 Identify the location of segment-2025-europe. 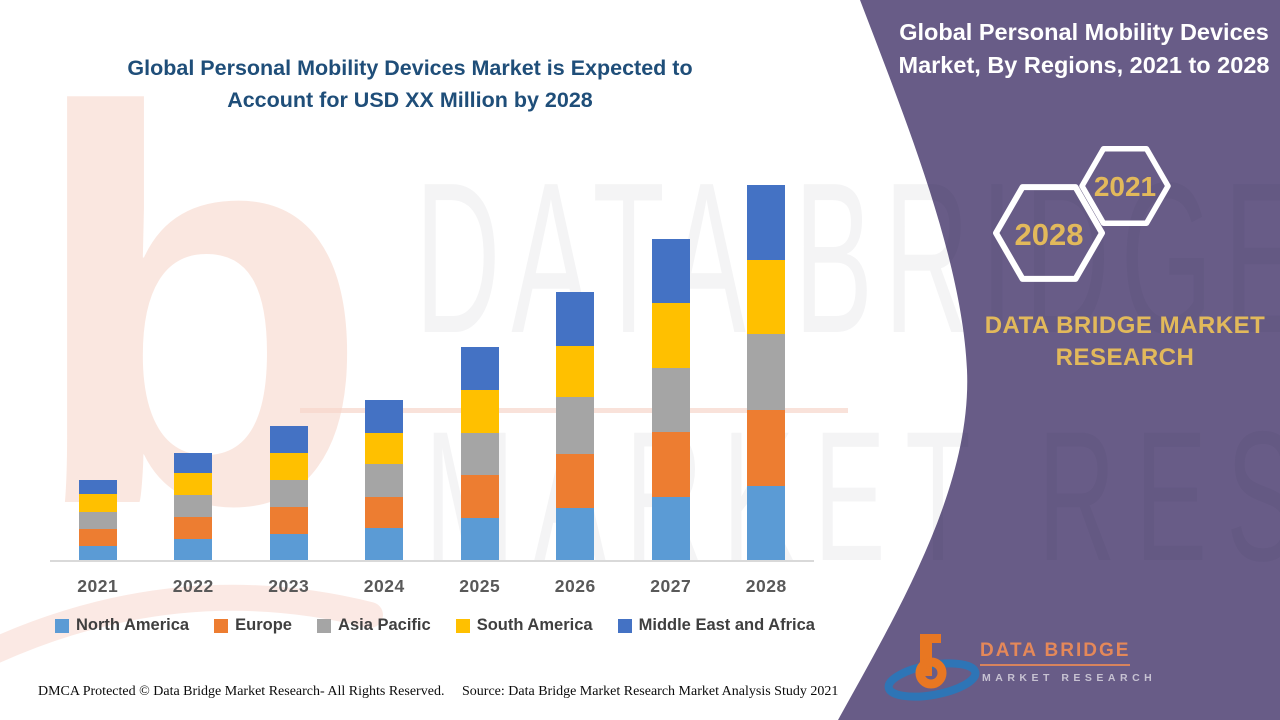
(479, 496).